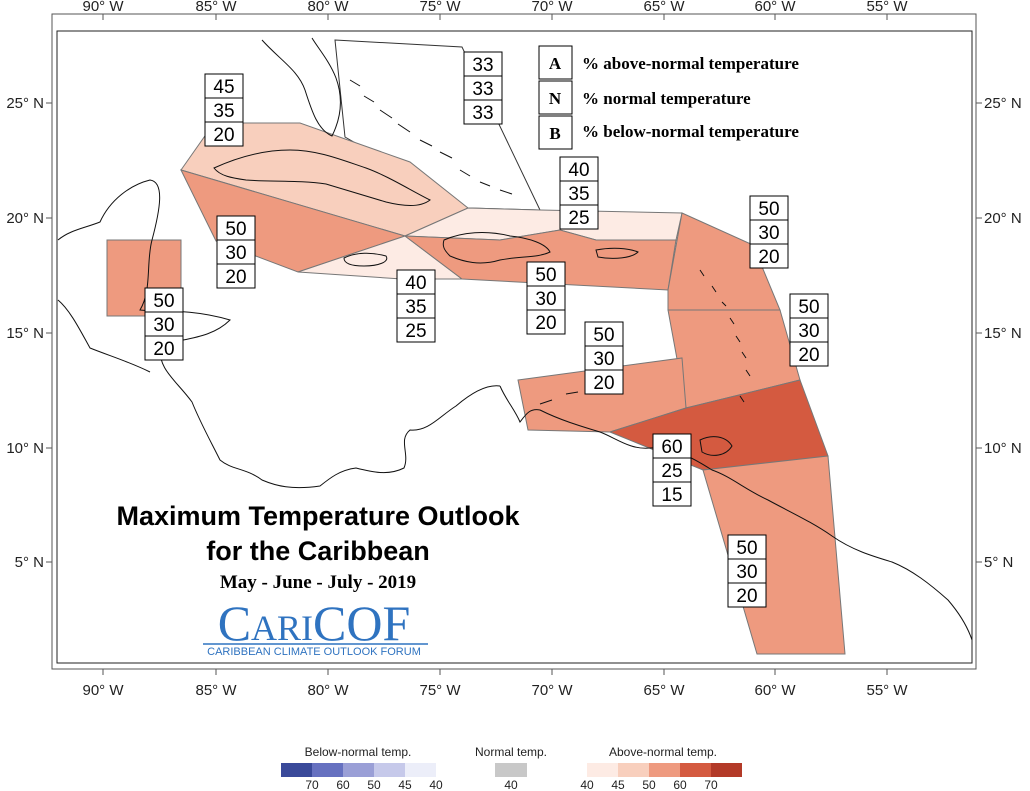  I want to click on normal-value: 33, so click(482, 89).